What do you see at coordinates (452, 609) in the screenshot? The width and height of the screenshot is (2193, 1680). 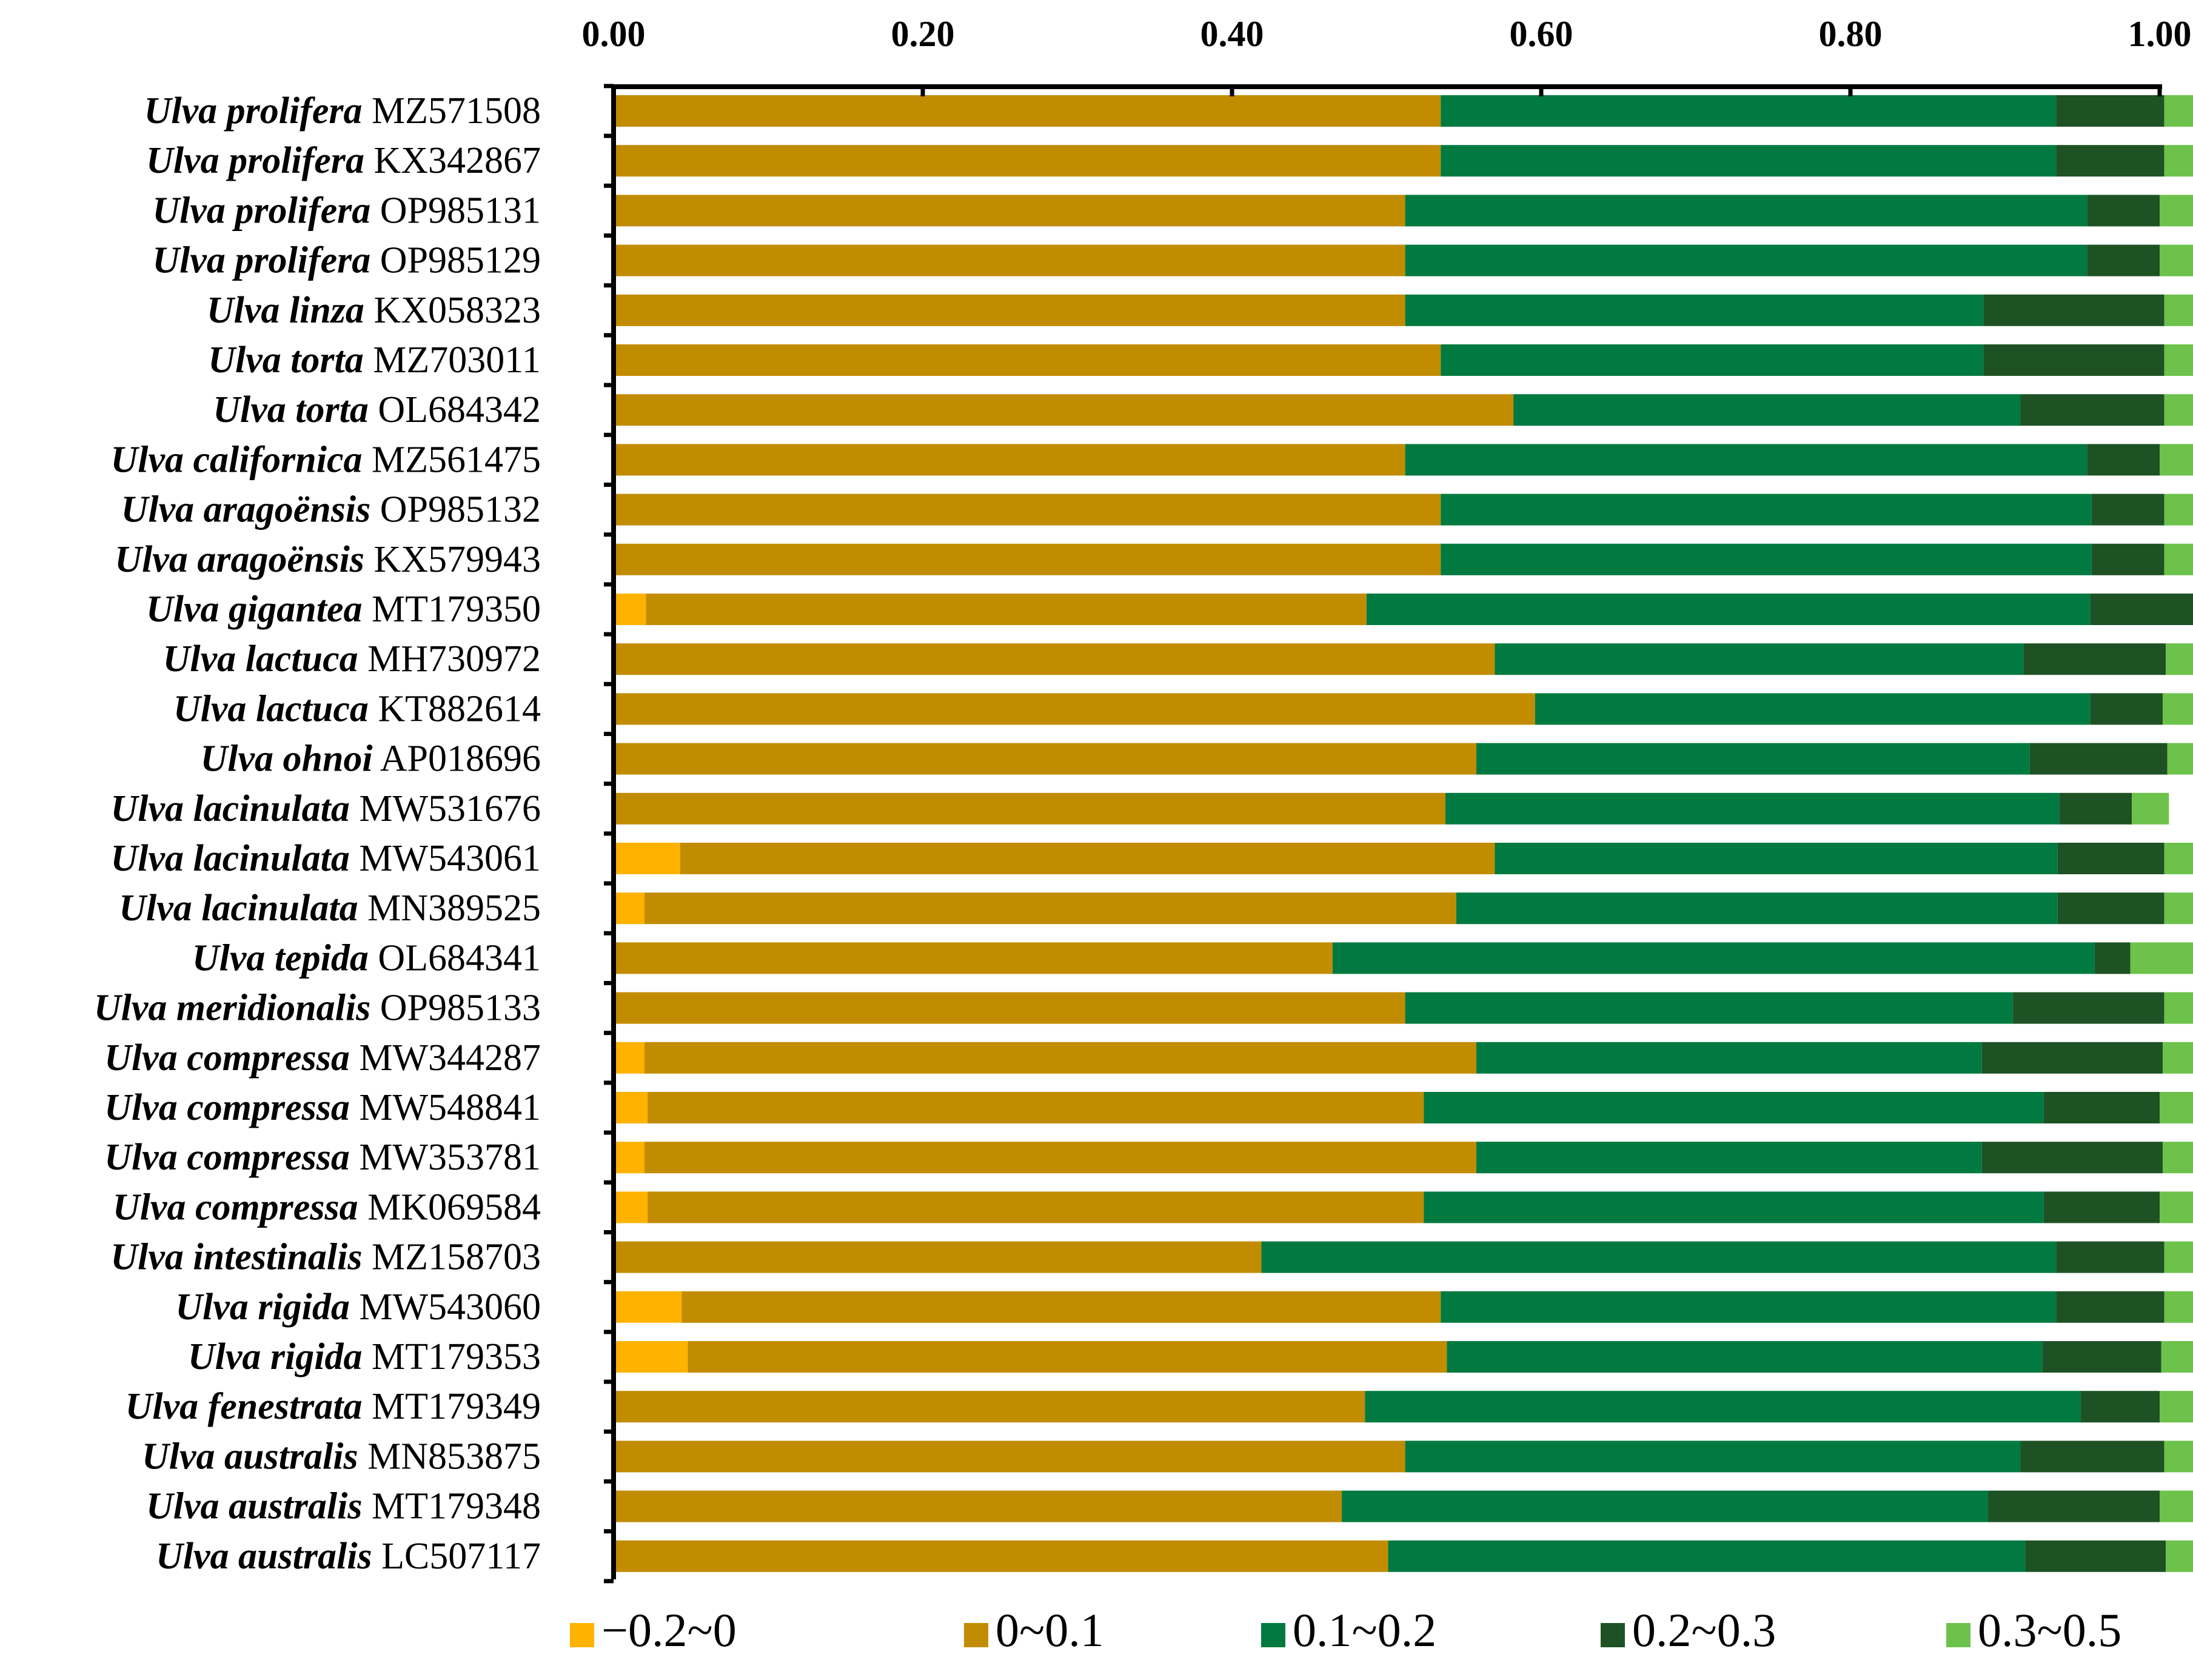 I see `accession-number: MT179350` at bounding box center [452, 609].